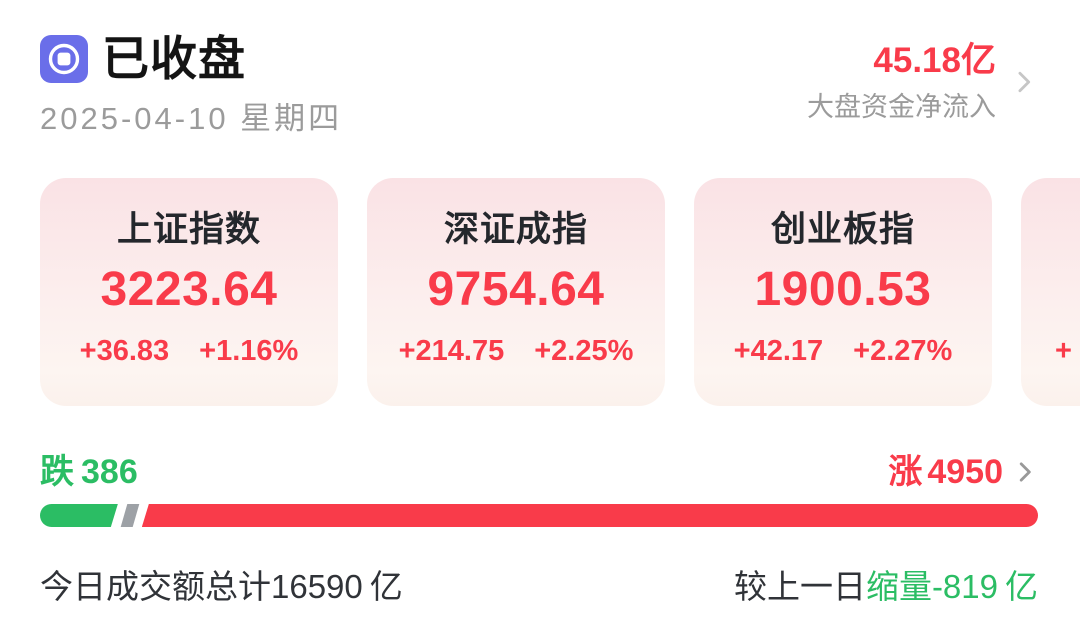 Image resolution: width=1080 pixels, height=640 pixels. What do you see at coordinates (539, 587) in the screenshot?
I see `turnover-row: 今日成交额总计 16590 亿 较上一日 缩量-819 亿` at bounding box center [539, 587].